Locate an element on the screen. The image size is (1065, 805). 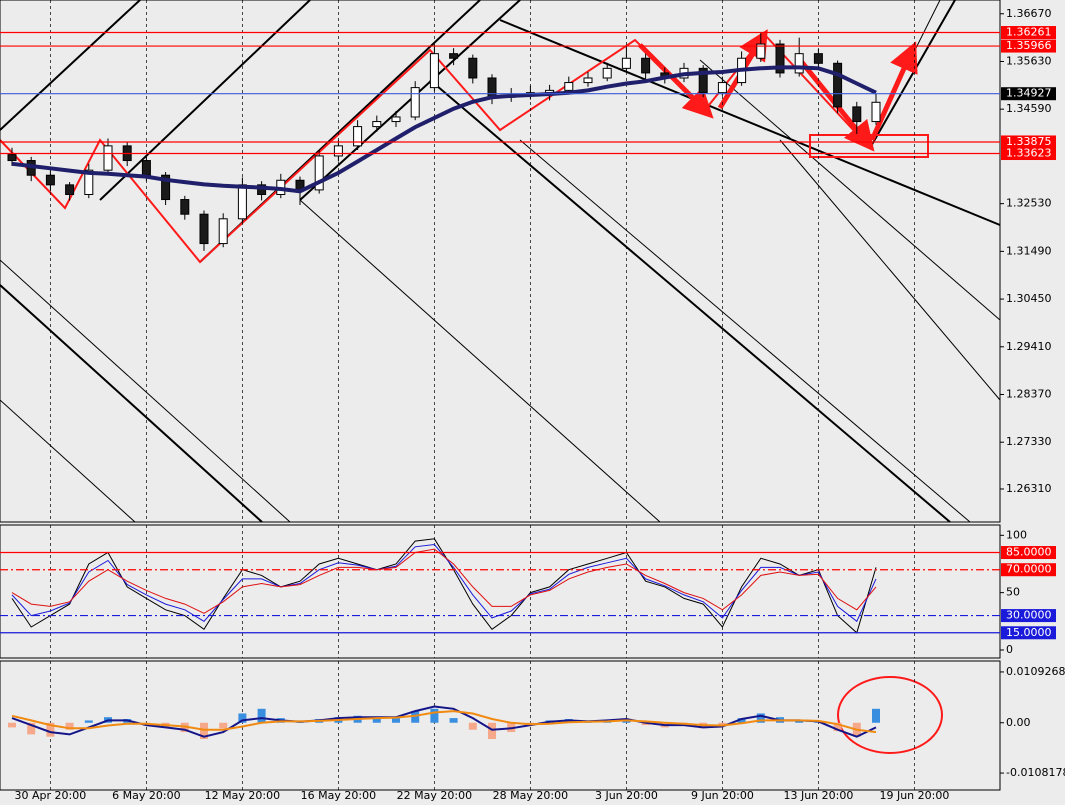
y-tick-label: 1.28370 is located at coordinates (1029, 393).